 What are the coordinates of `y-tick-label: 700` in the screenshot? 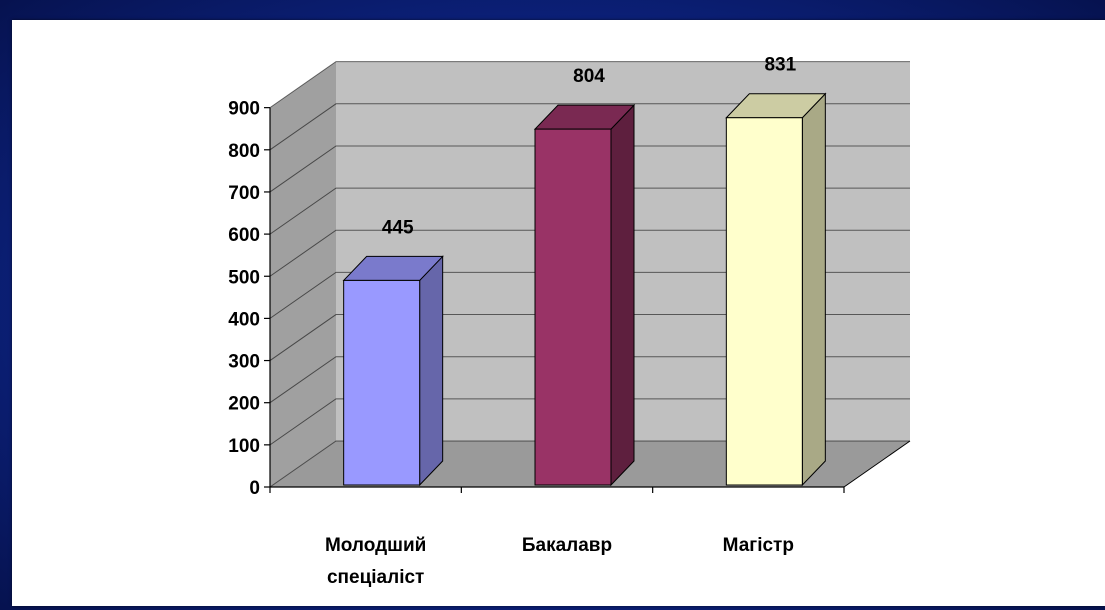 It's located at (244, 193).